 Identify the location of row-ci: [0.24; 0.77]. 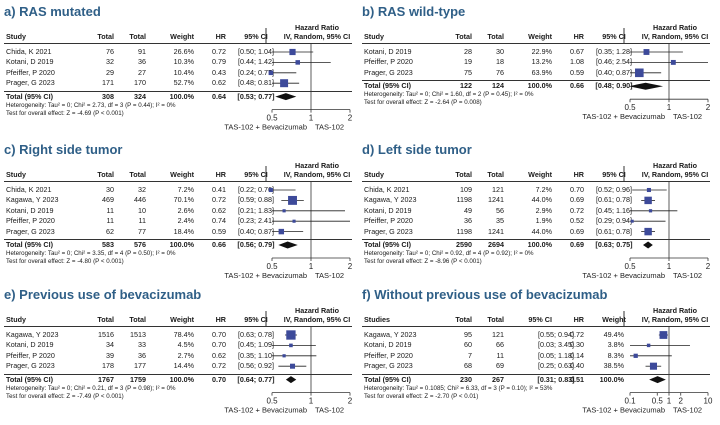
(256, 72).